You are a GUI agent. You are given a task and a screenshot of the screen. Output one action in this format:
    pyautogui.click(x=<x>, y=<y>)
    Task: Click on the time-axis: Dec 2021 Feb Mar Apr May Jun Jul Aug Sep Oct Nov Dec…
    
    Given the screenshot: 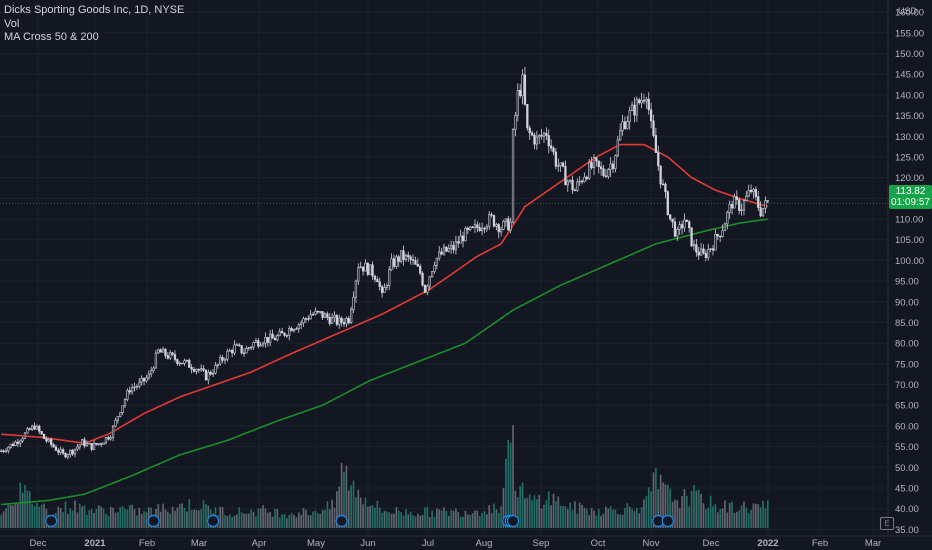 What is the action you would take?
    pyautogui.click(x=456, y=543)
    